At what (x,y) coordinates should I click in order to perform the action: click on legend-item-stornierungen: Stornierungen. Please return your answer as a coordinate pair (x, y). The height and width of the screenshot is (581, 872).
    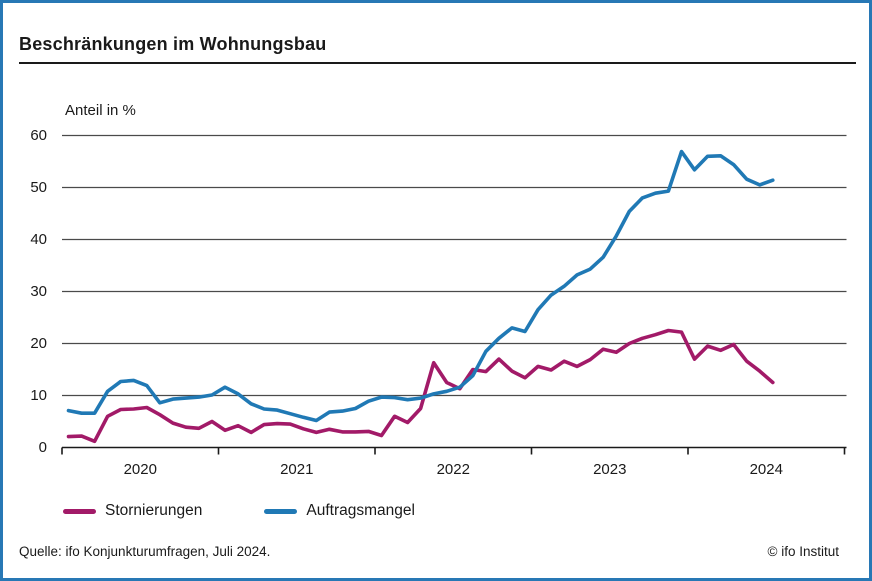
    Looking at the image, I should click on (132, 511).